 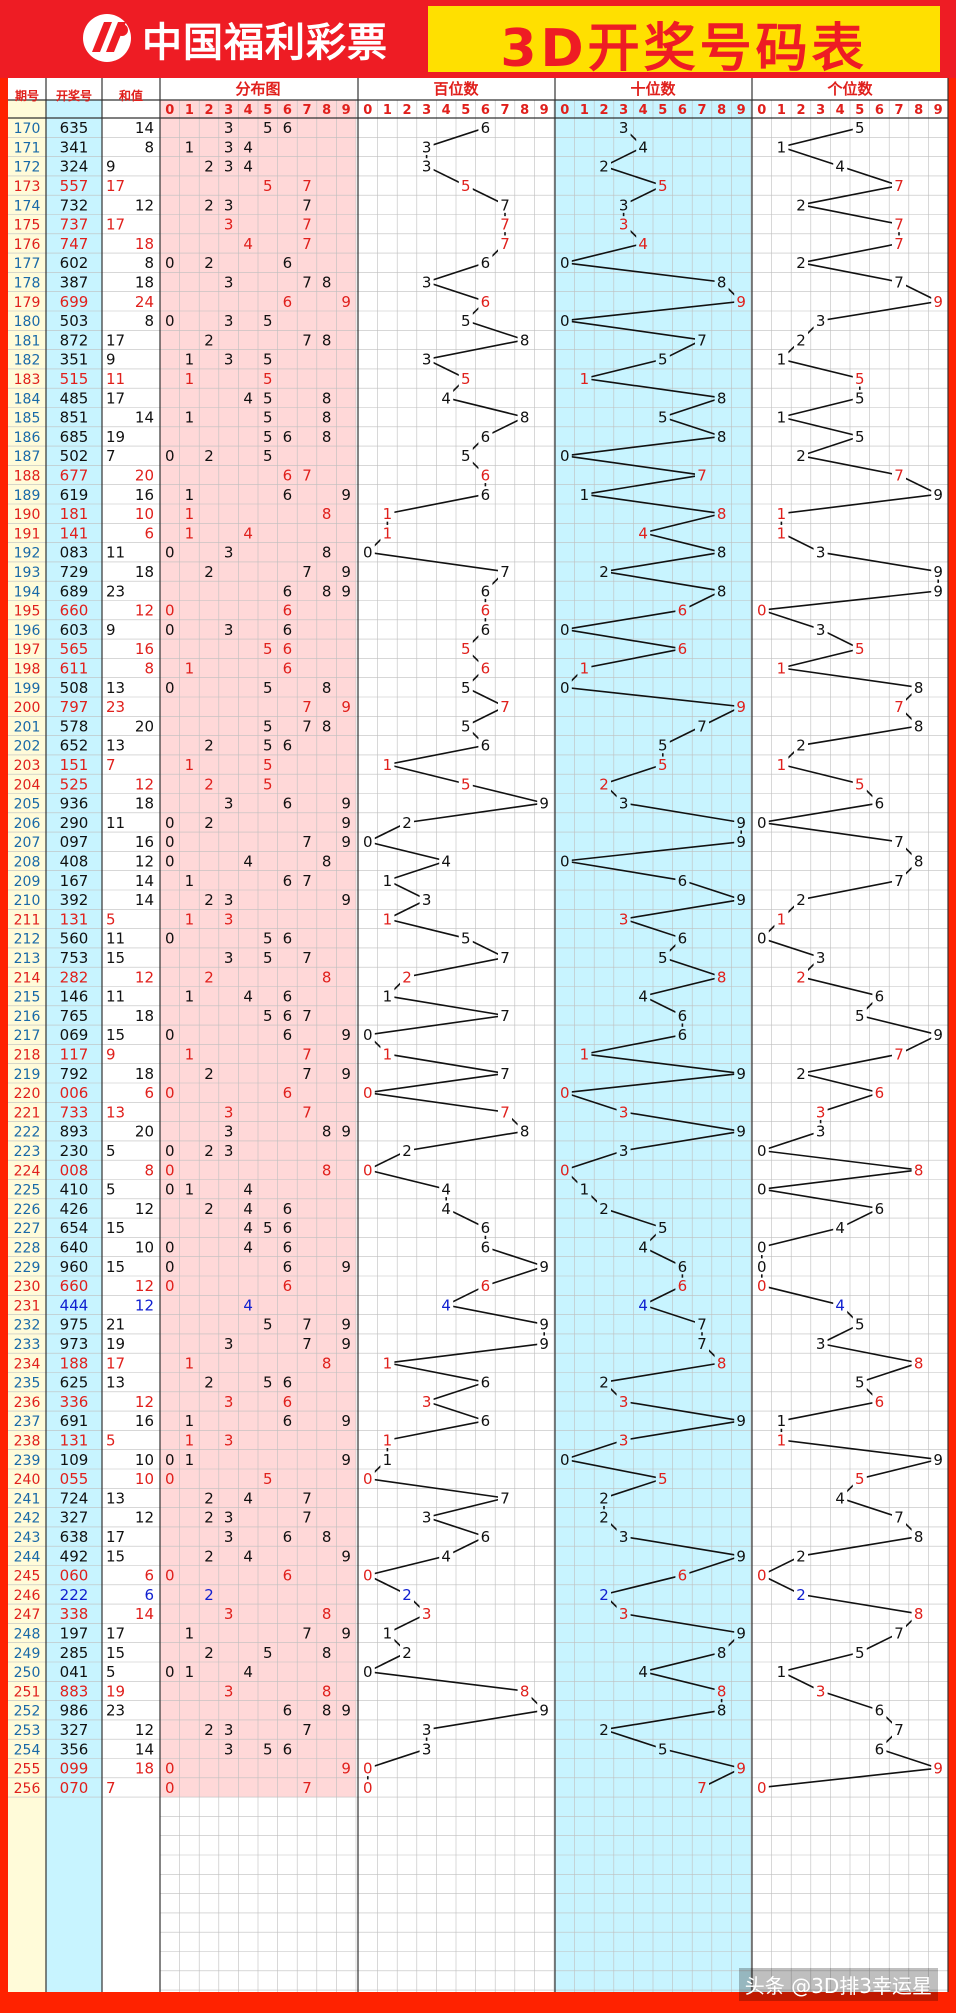 I want to click on digit-header: 4, so click(x=446, y=110).